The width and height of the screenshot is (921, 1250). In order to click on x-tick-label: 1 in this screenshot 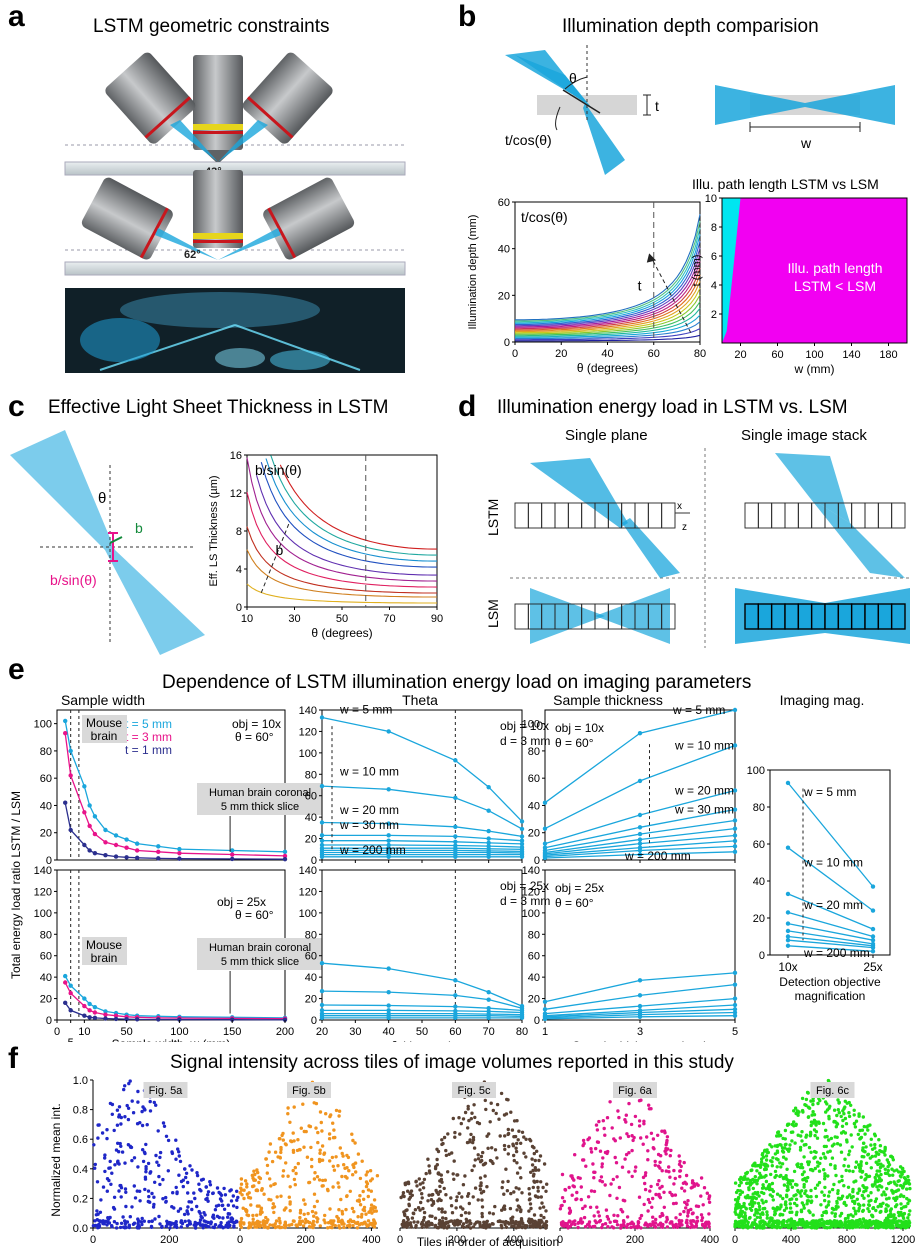, I will do `click(545, 1032)`.